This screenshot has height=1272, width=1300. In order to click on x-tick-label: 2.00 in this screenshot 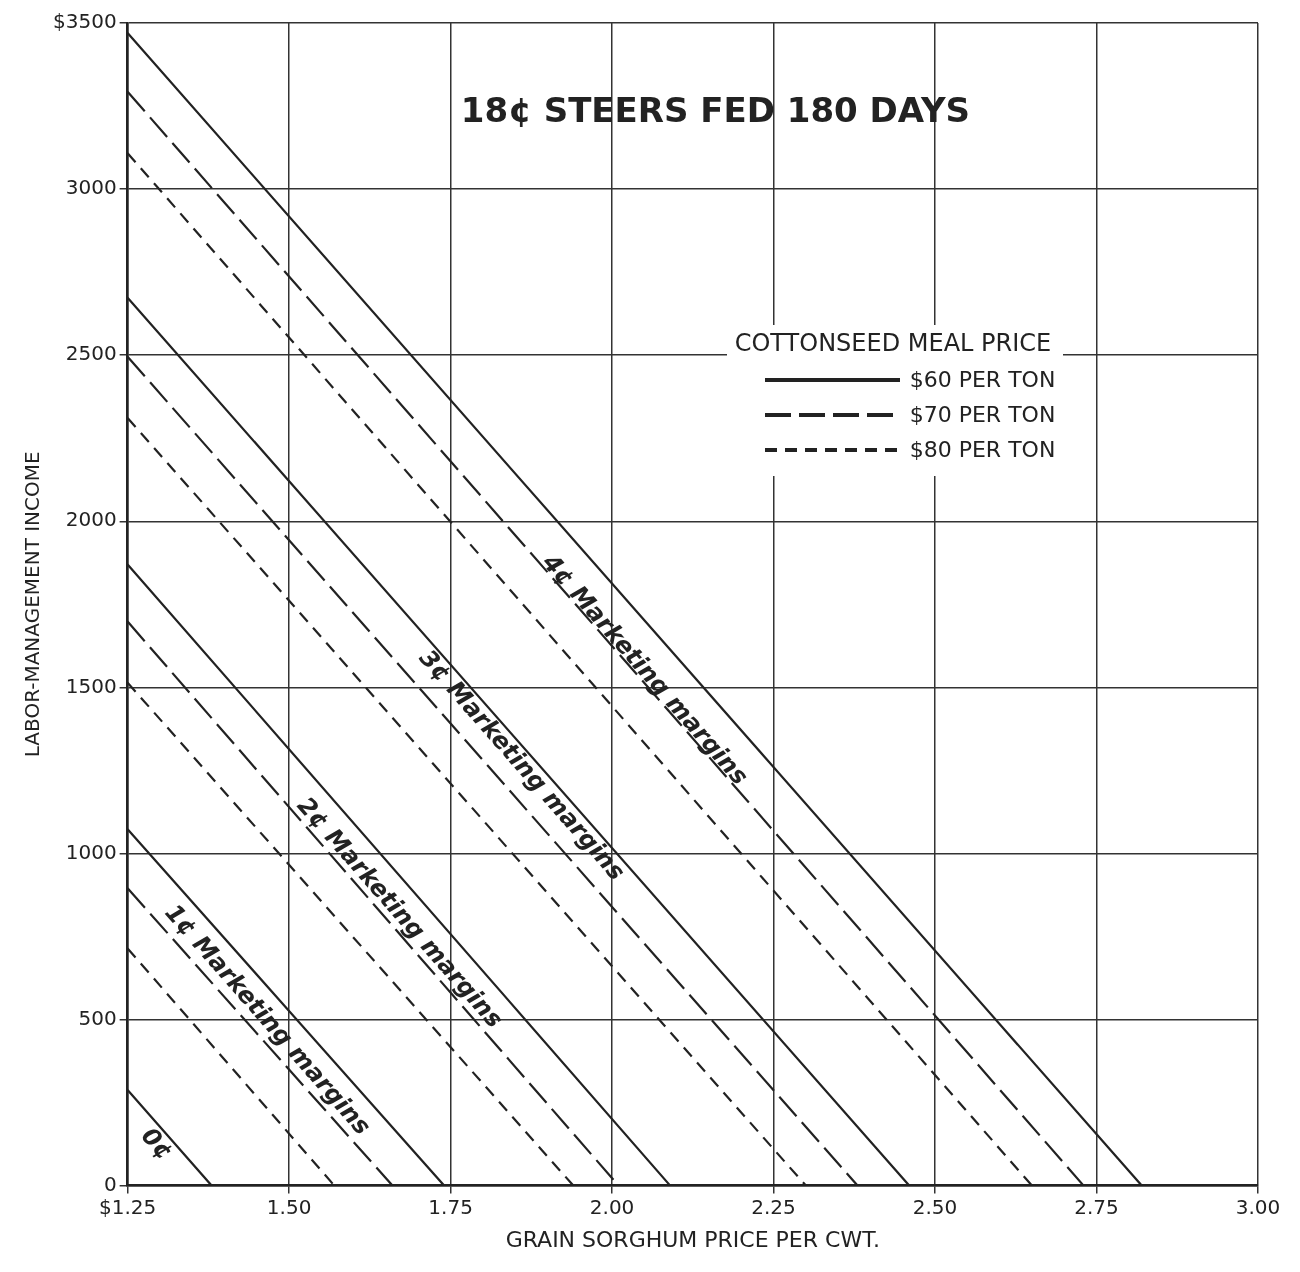, I will do `click(612, 1206)`.